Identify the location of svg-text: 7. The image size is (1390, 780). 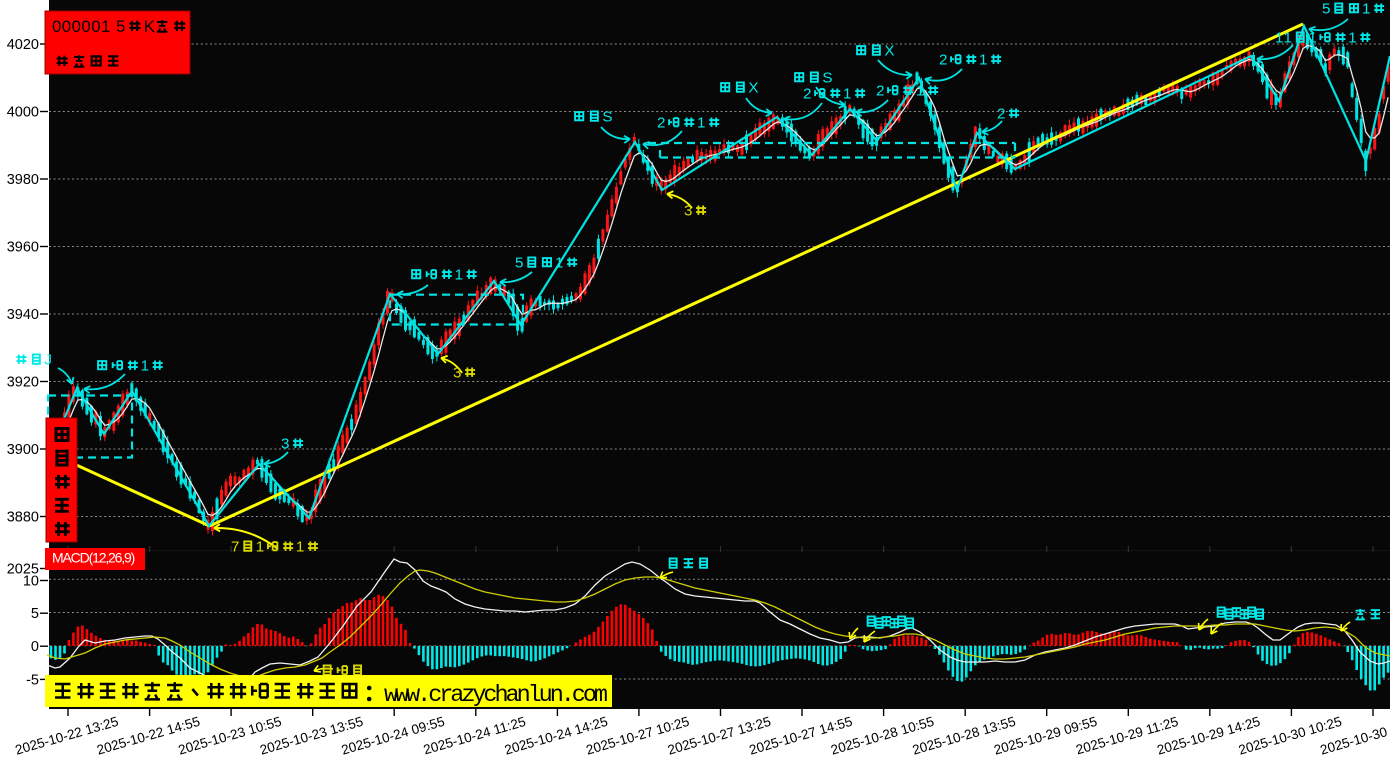
(235, 547).